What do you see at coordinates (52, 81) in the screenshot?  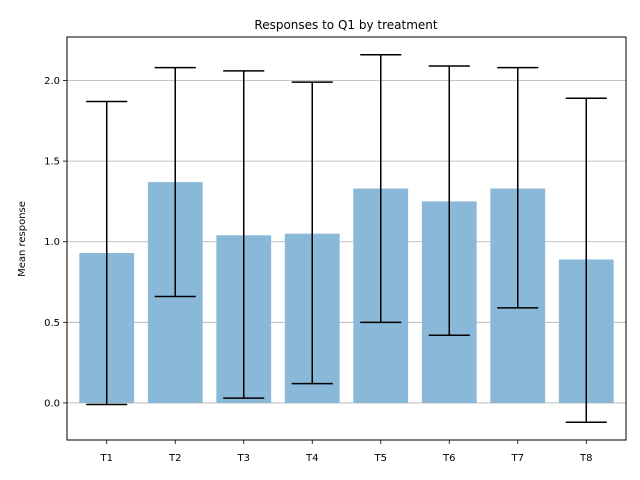 I see `y-tick-label: 2.0` at bounding box center [52, 81].